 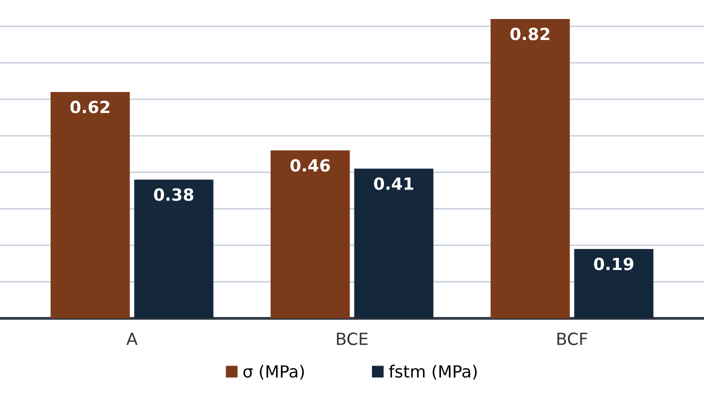 I want to click on data-label: 0.38, so click(x=174, y=194).